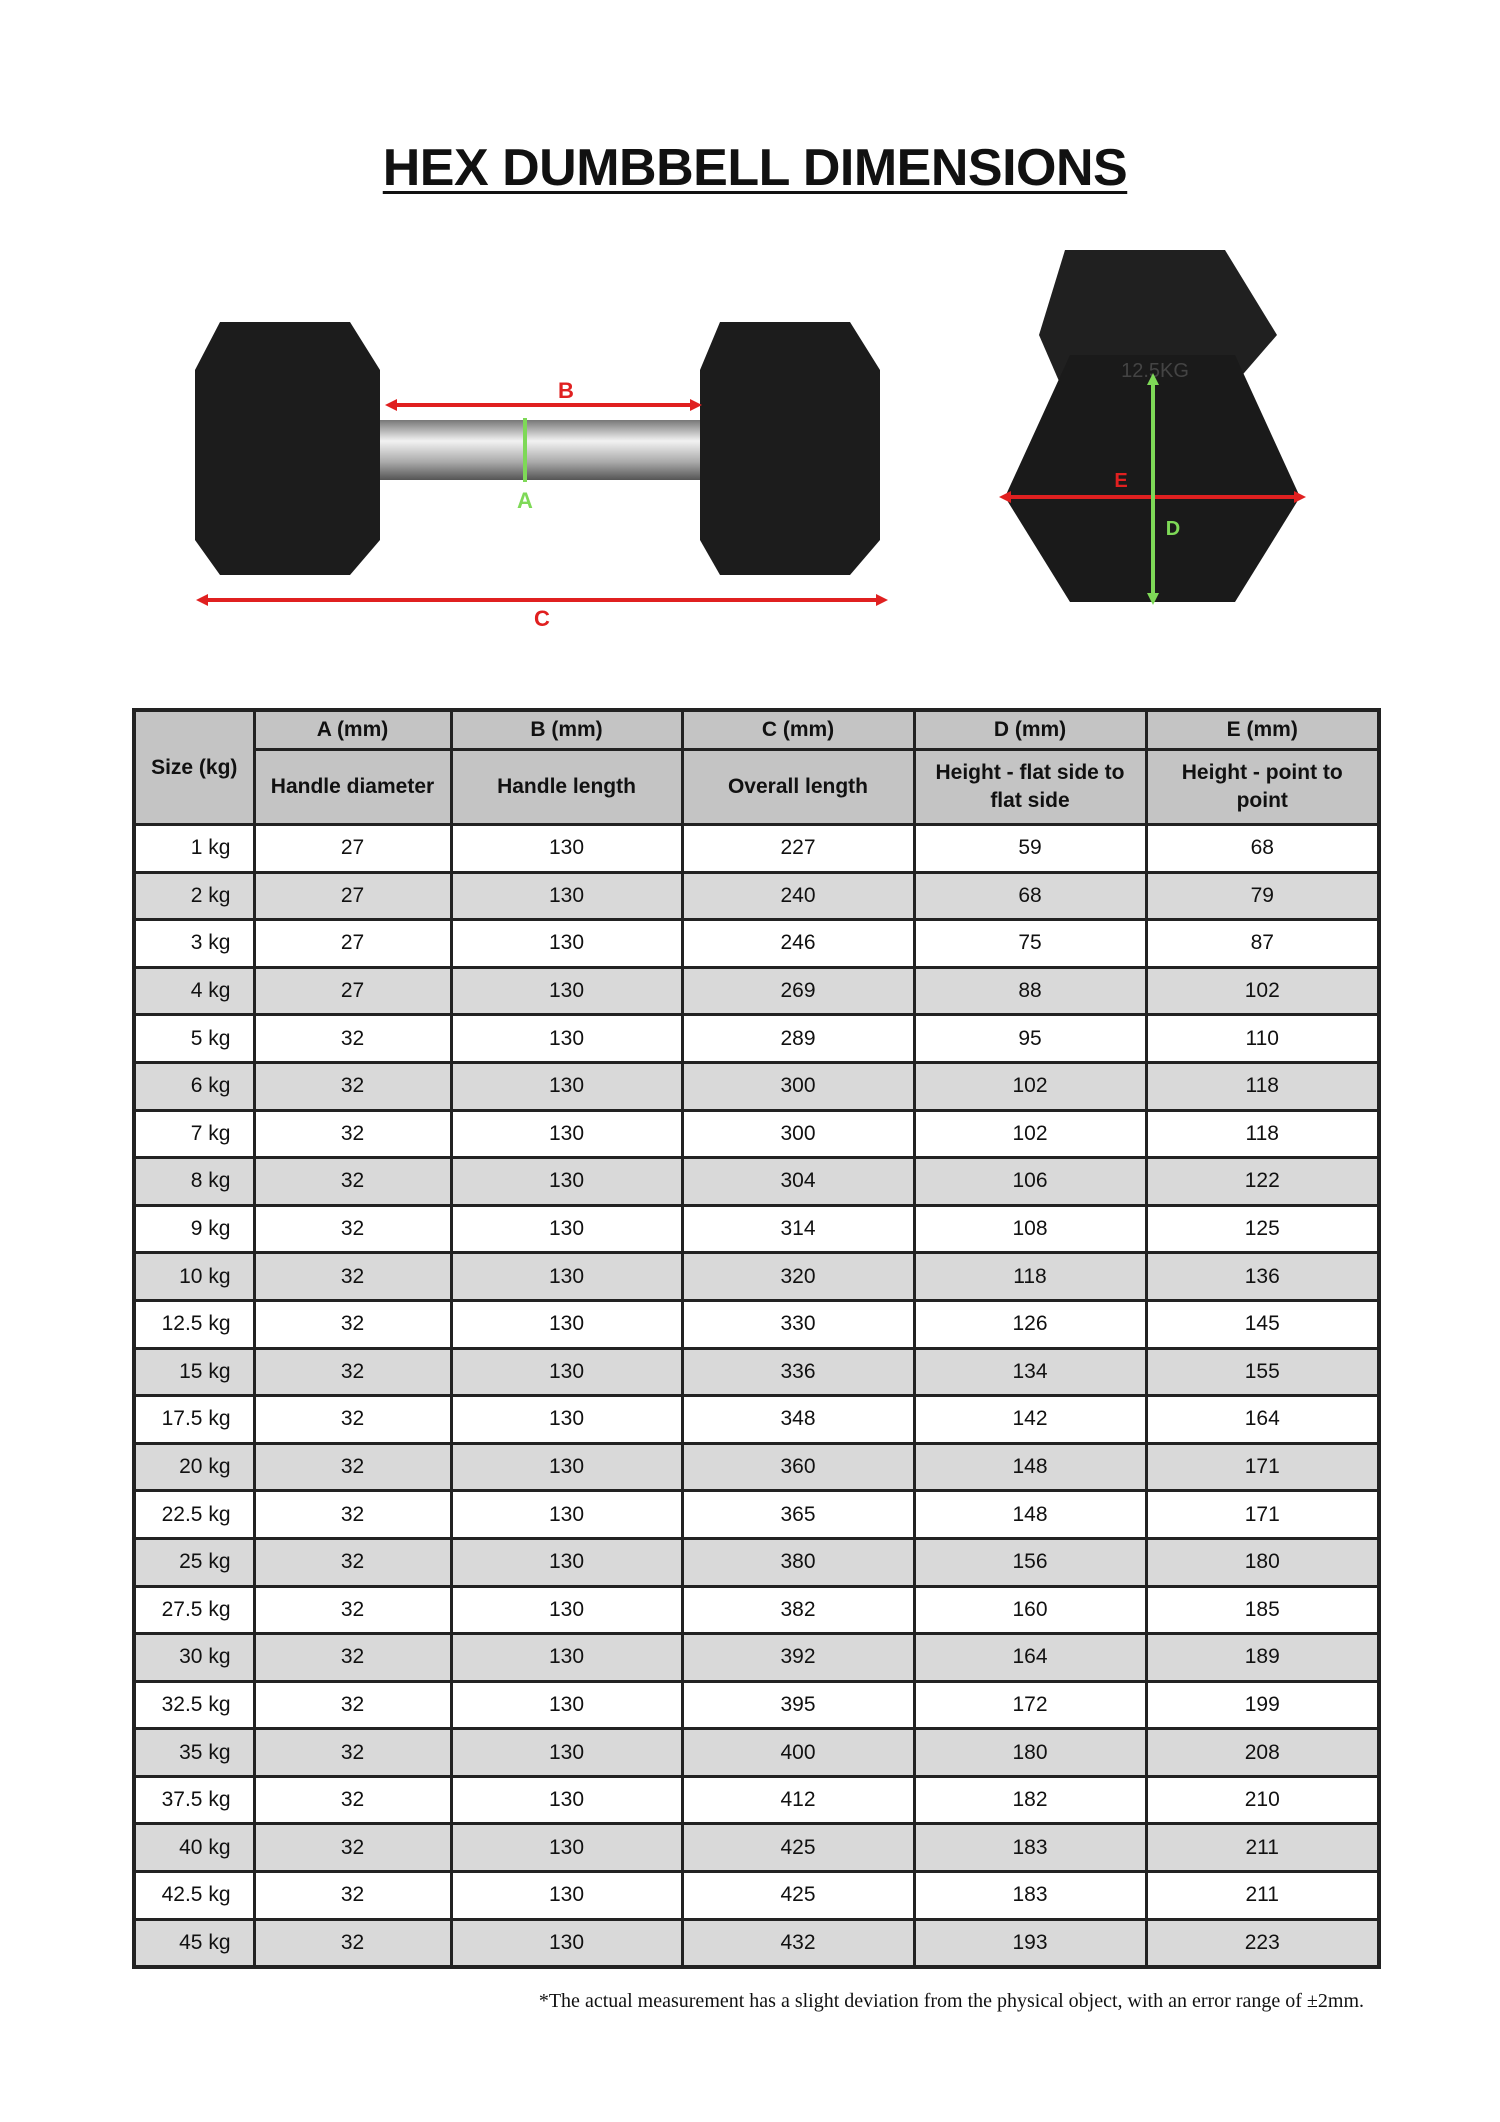 The width and height of the screenshot is (1500, 2122). I want to click on cell-height-point: 223, so click(1262, 1943).